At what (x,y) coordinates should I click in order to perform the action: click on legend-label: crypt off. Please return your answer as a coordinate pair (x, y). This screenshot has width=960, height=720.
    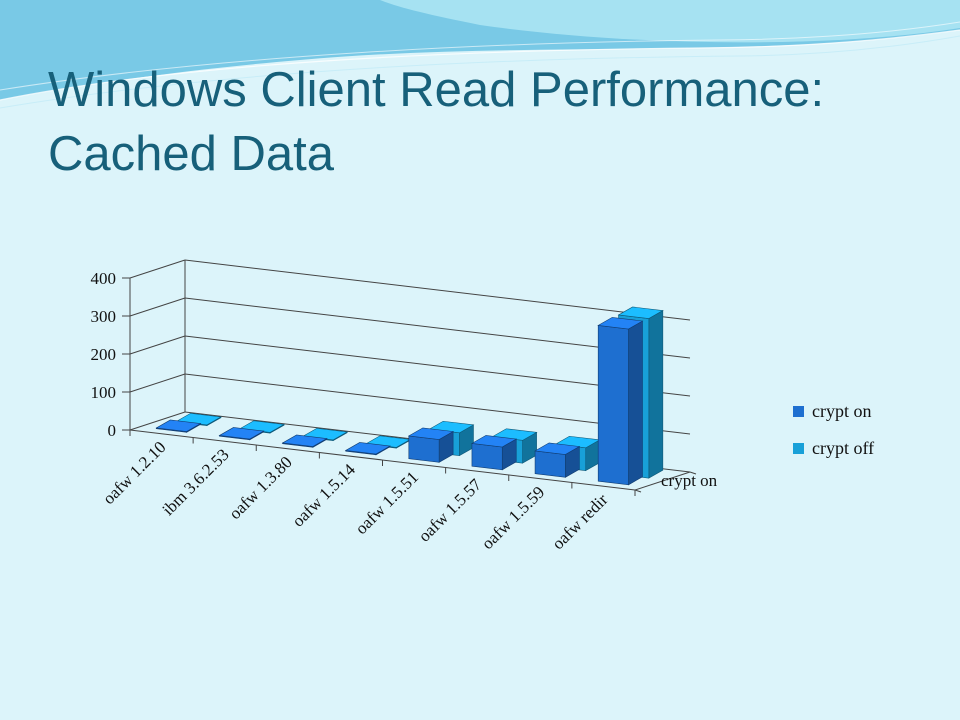
    Looking at the image, I should click on (843, 448).